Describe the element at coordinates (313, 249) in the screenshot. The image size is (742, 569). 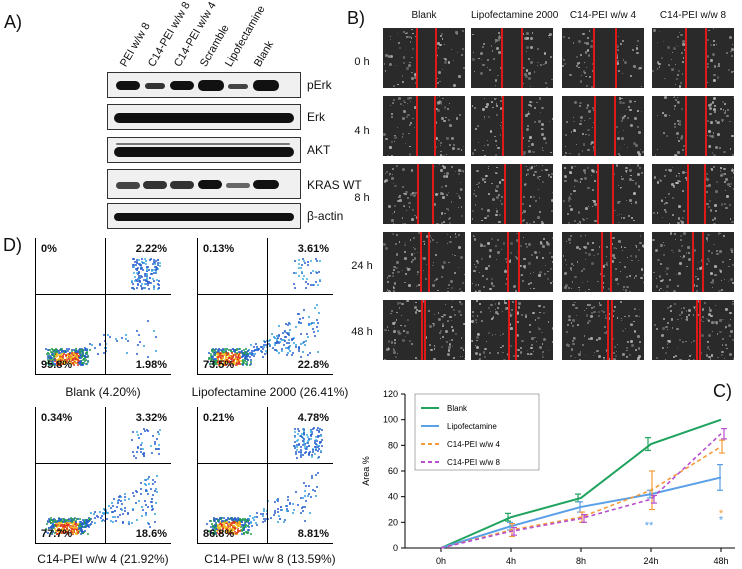
I see `quadrant-upper-right-pct: 3.61%` at that location.